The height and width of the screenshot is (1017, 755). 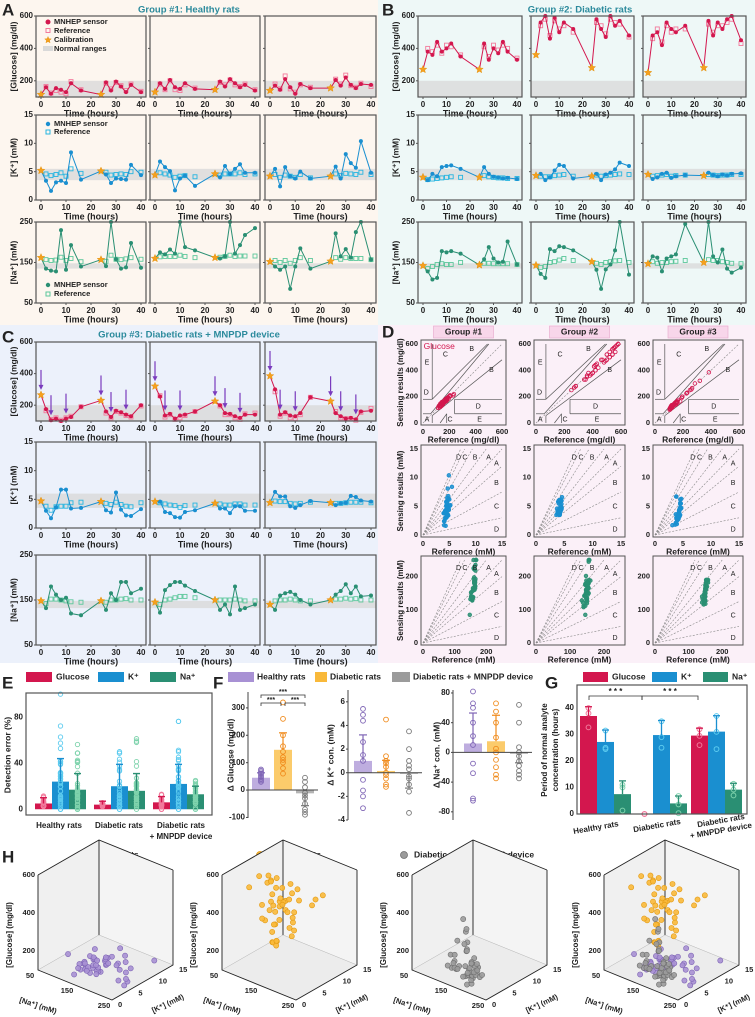 I want to click on category-label: Healthy rats, so click(x=596, y=827).